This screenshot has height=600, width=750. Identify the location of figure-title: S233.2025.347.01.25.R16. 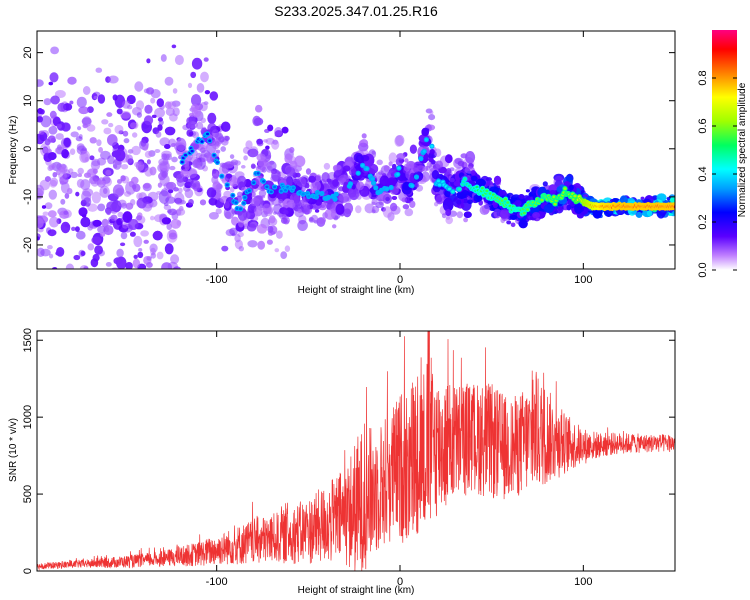
(356, 11).